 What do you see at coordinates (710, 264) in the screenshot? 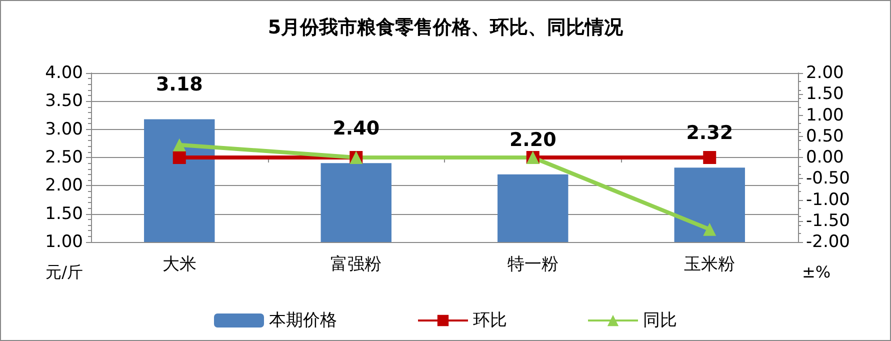
I see `x-tick-label: 玉米粉` at bounding box center [710, 264].